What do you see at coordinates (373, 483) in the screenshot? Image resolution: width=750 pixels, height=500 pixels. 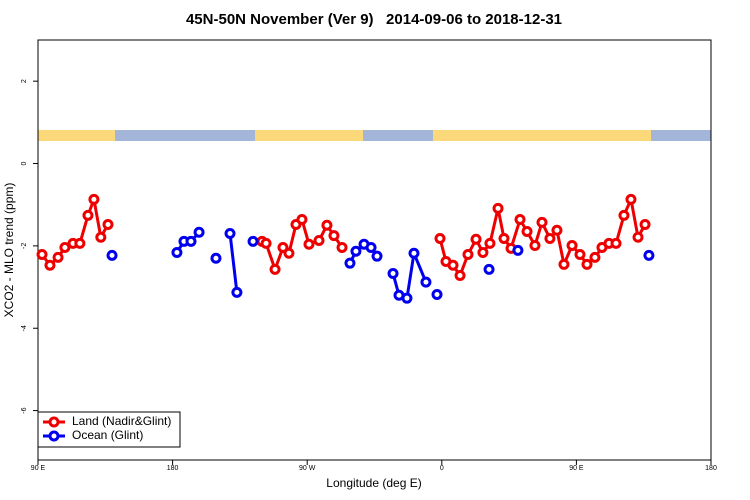 I see `x-axis-label: Longitude (deg E)` at bounding box center [373, 483].